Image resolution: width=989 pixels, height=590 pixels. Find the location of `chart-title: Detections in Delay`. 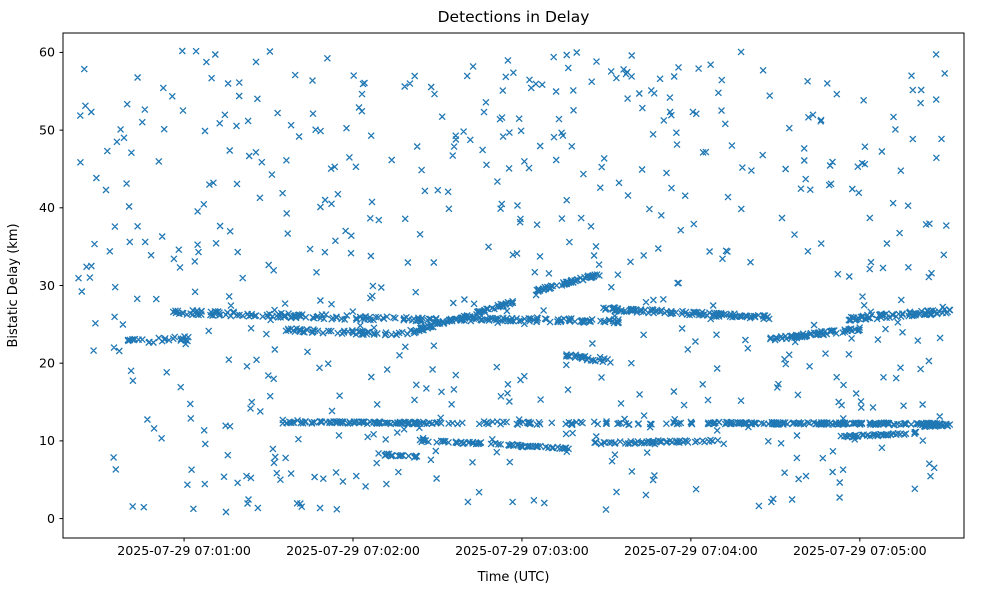

chart-title: Detections in Delay is located at coordinates (514, 17).